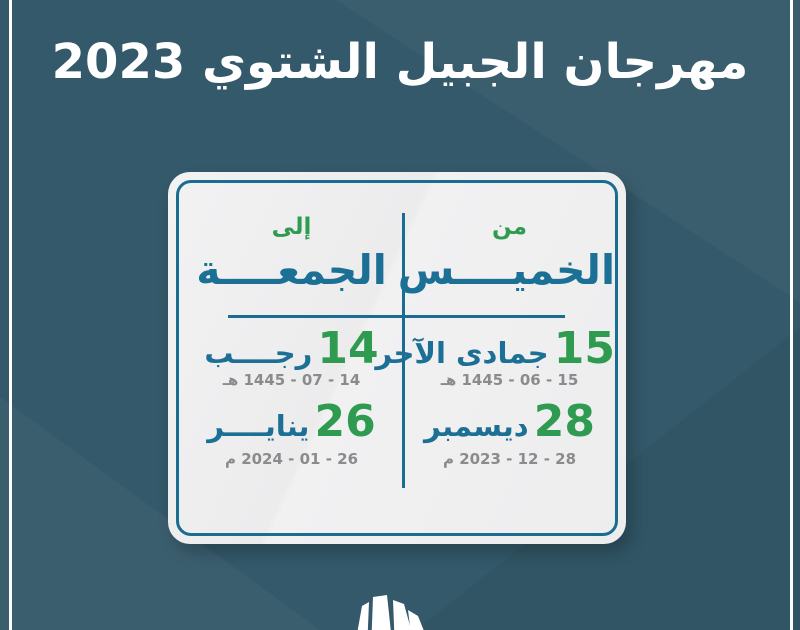 This screenshot has width=800, height=630. What do you see at coordinates (291, 270) in the screenshot?
I see `to-day-name: الجمعــــة` at bounding box center [291, 270].